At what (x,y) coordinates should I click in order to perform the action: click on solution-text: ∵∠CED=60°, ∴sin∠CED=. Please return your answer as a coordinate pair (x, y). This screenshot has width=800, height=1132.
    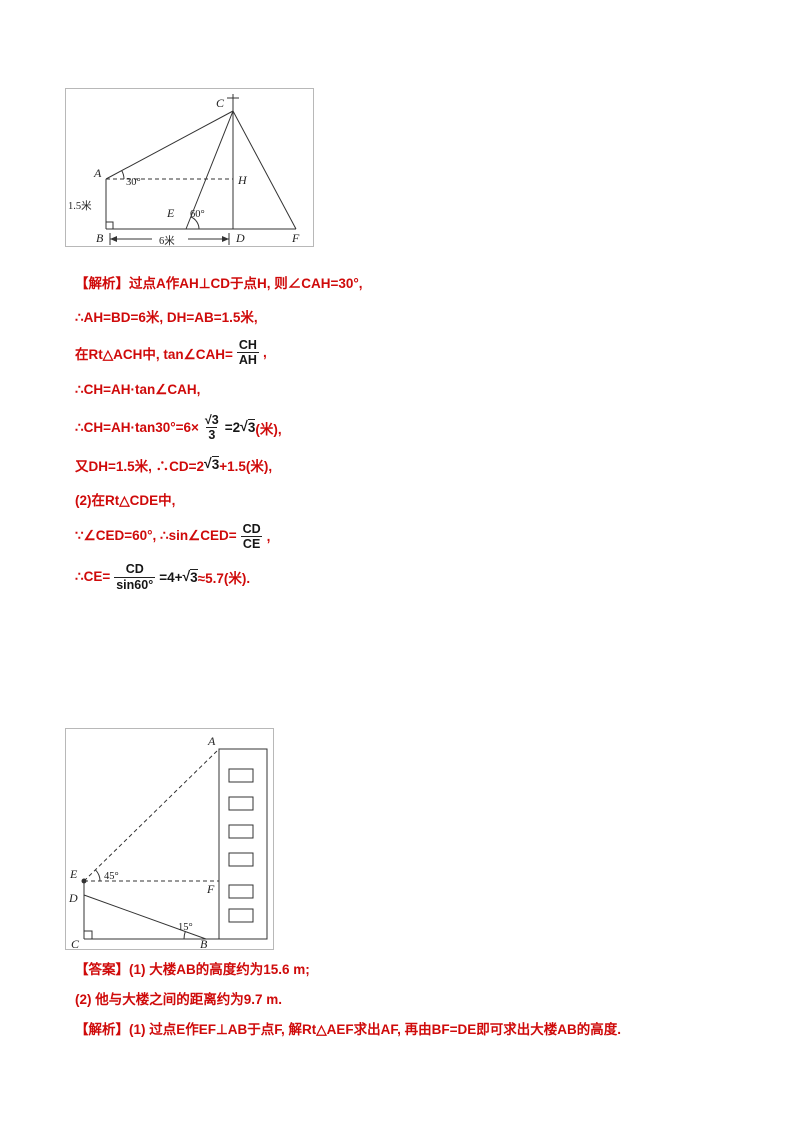
    Looking at the image, I should click on (156, 536).